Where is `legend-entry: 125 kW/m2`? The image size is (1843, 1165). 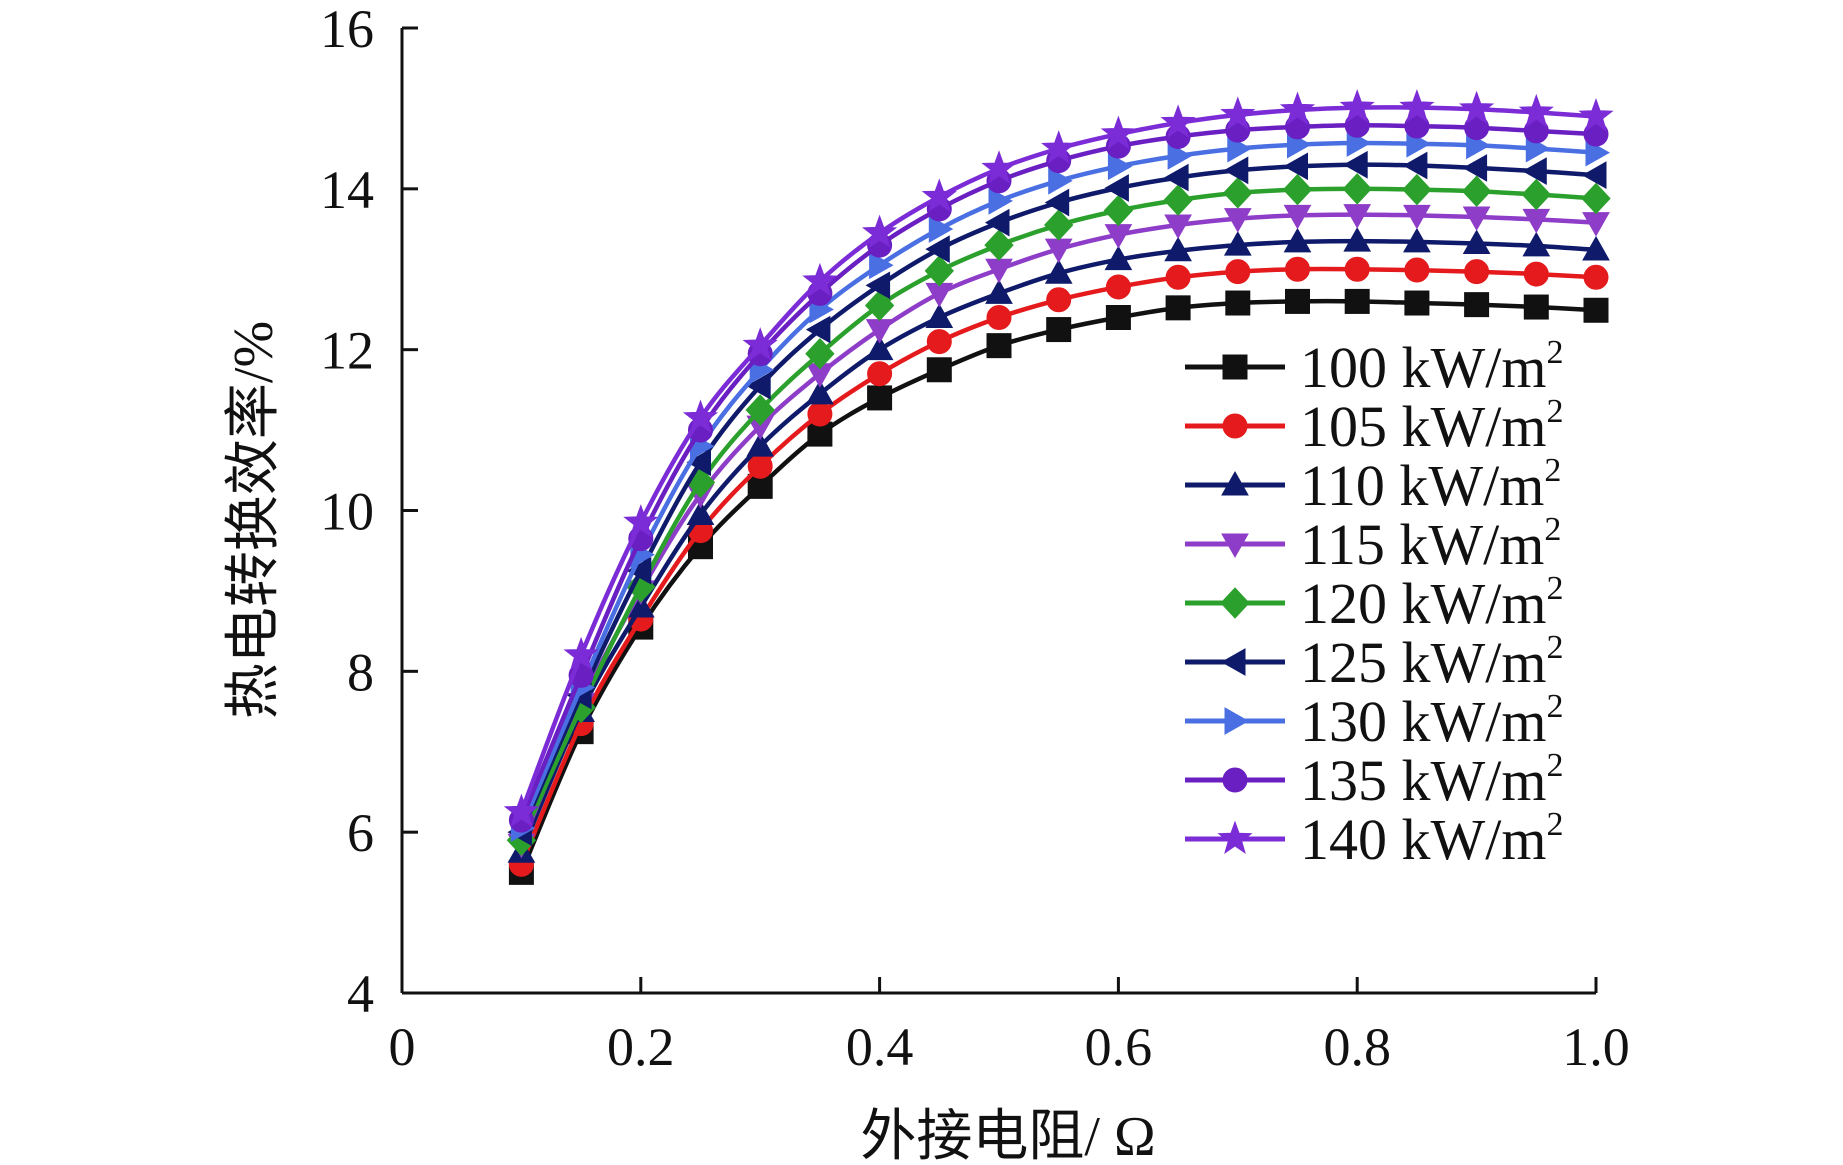
legend-entry: 125 kW/m2 is located at coordinates (1374, 662).